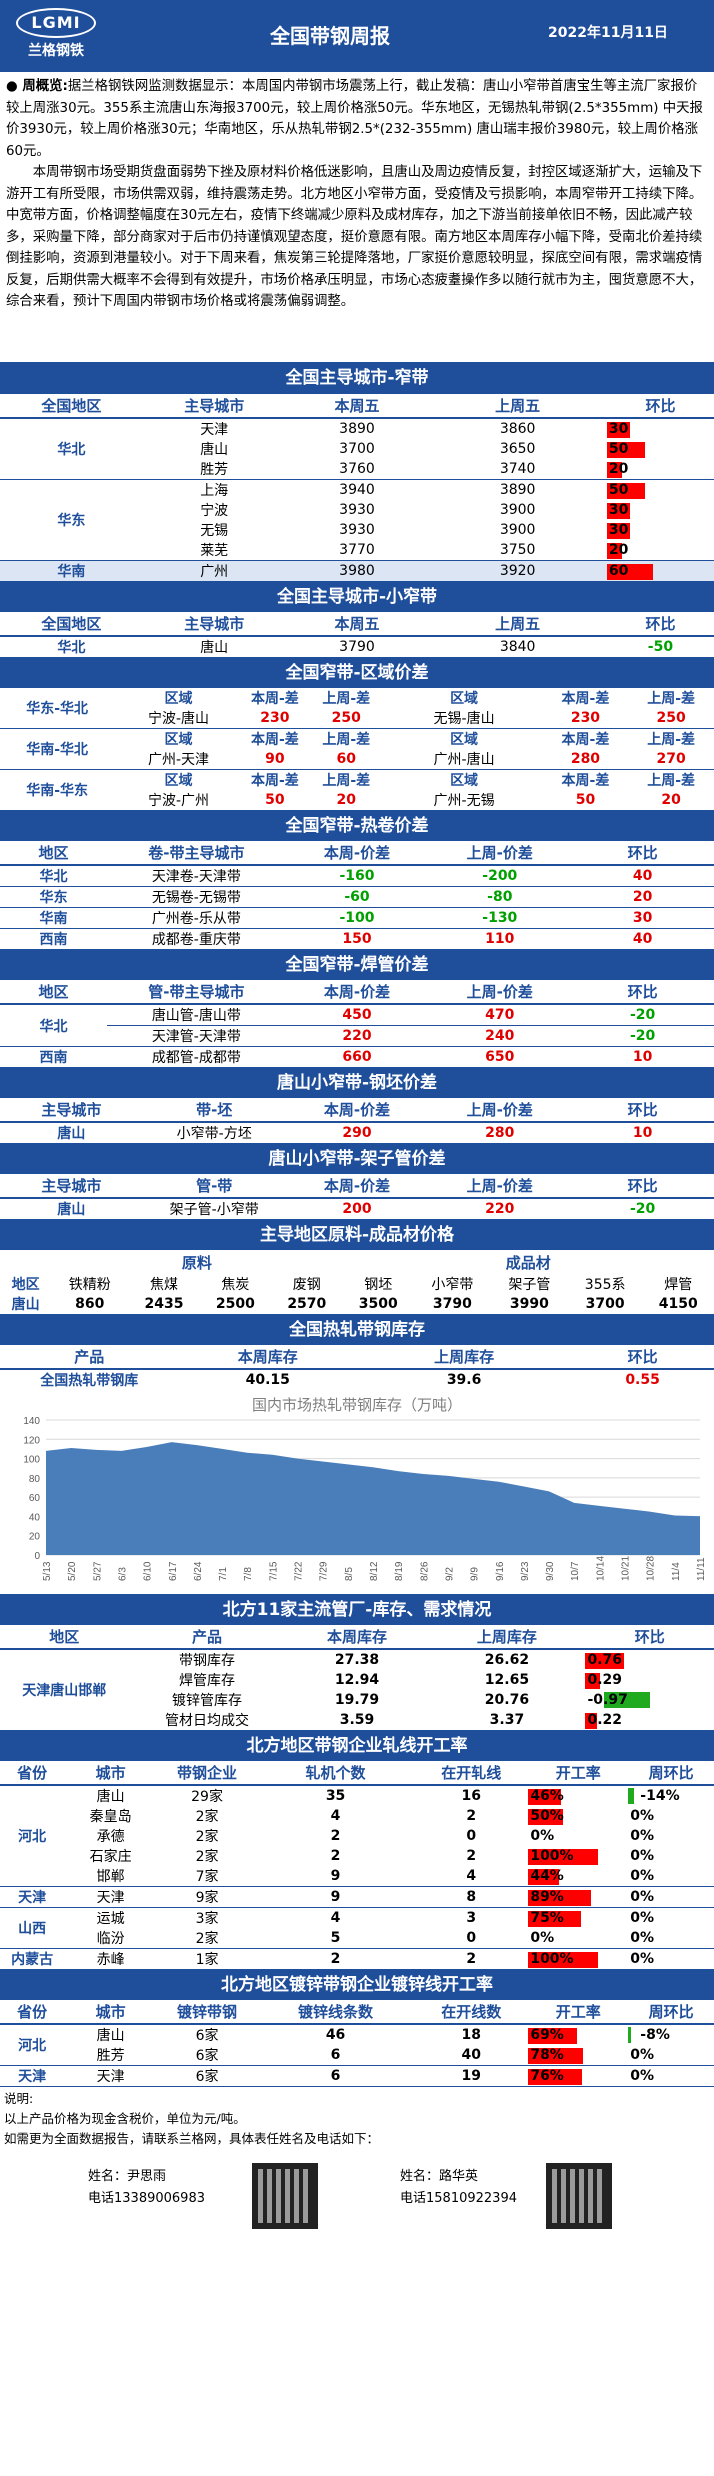 This screenshot has height=2476, width=714. I want to click on column-header: 上周五, so click(518, 406).